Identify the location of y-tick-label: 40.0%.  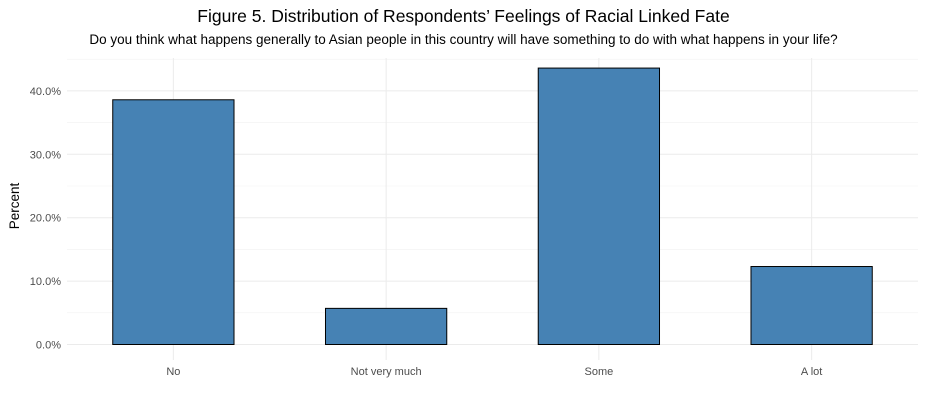
(45, 92).